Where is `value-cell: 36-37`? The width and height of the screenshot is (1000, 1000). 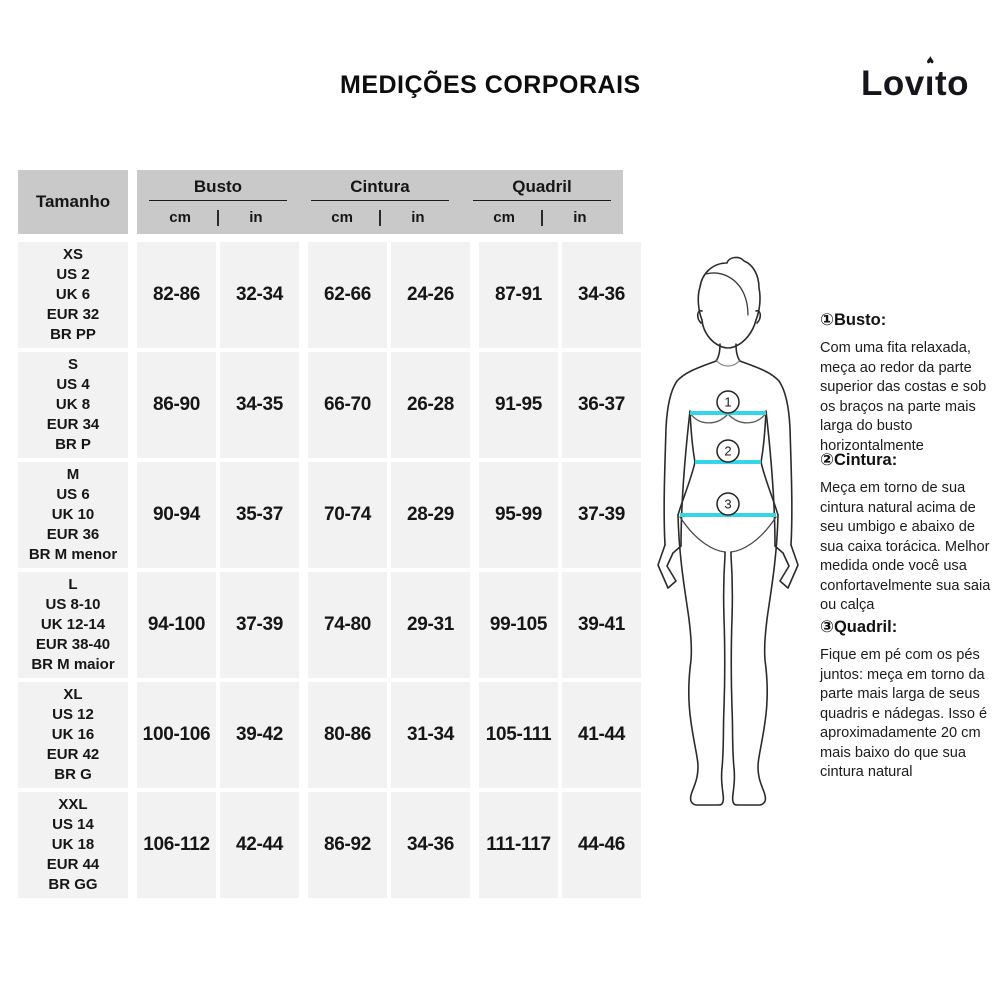 value-cell: 36-37 is located at coordinates (601, 405).